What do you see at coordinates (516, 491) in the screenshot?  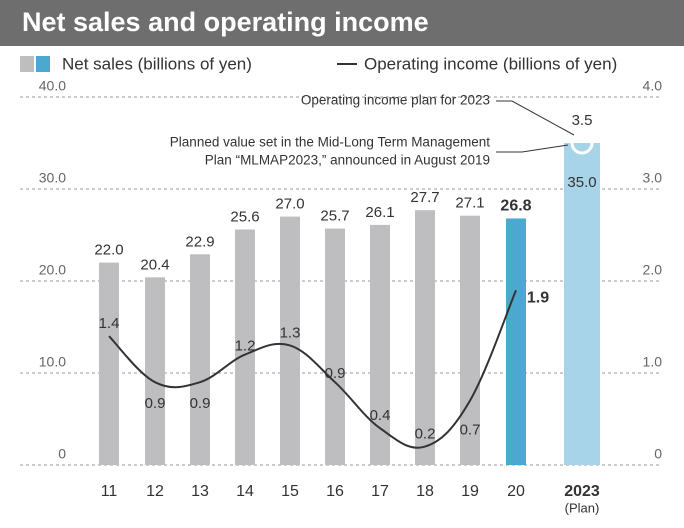 I see `x-tick-label: 20` at bounding box center [516, 491].